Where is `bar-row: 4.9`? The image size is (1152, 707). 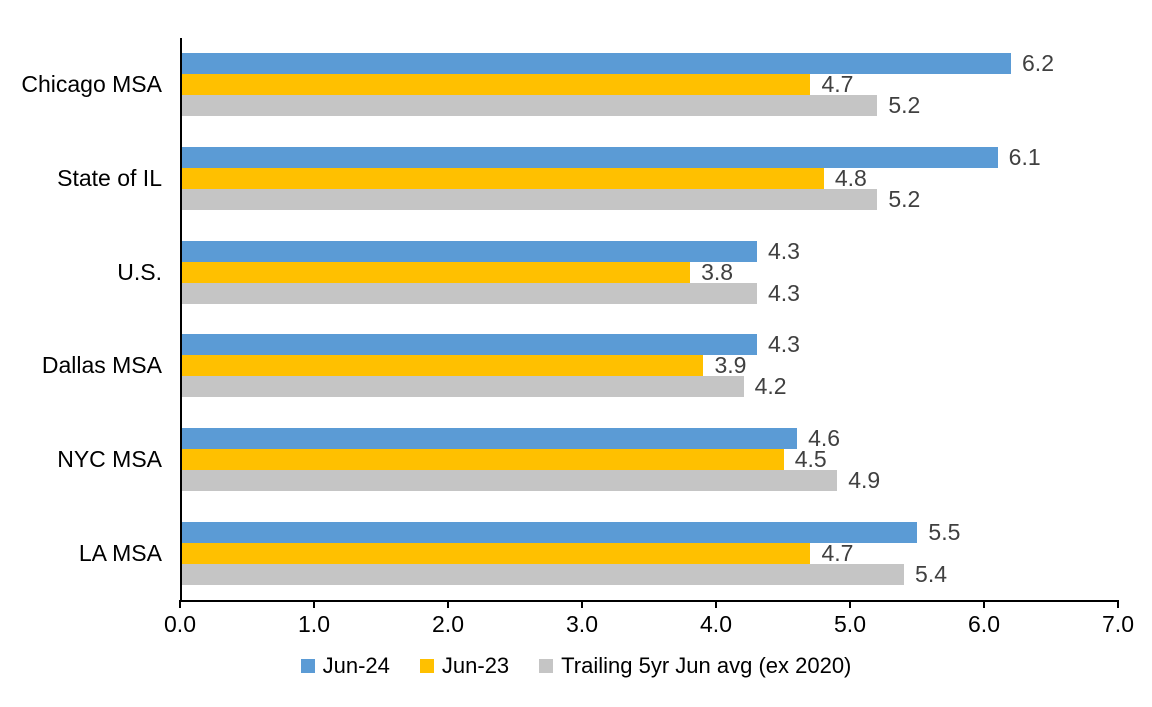
bar-row: 4.9 is located at coordinates (650, 480).